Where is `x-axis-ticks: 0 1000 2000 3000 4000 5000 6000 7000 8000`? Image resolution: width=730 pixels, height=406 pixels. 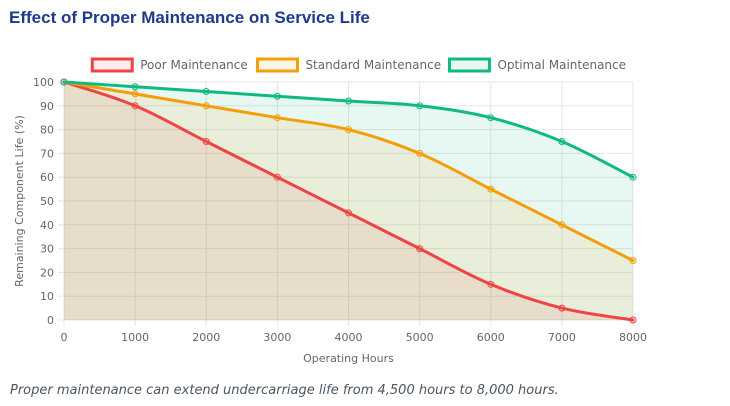 x-axis-ticks: 0 1000 2000 3000 4000 5000 6000 7000 8000 is located at coordinates (354, 337).